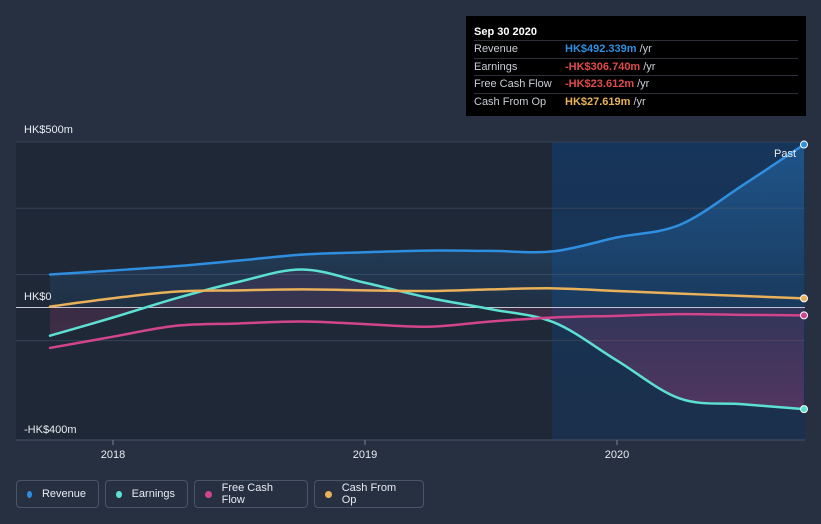  Describe the element at coordinates (427, 331) in the screenshot. I see `free-cash-flow-line` at that location.